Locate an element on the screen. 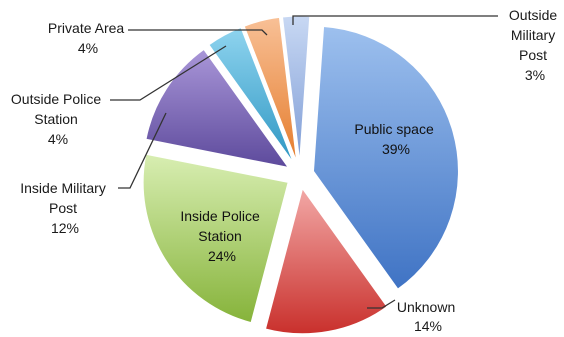 The width and height of the screenshot is (564, 337). label-outside-military-post: Outside Military Post 3% is located at coordinates (535, 45).